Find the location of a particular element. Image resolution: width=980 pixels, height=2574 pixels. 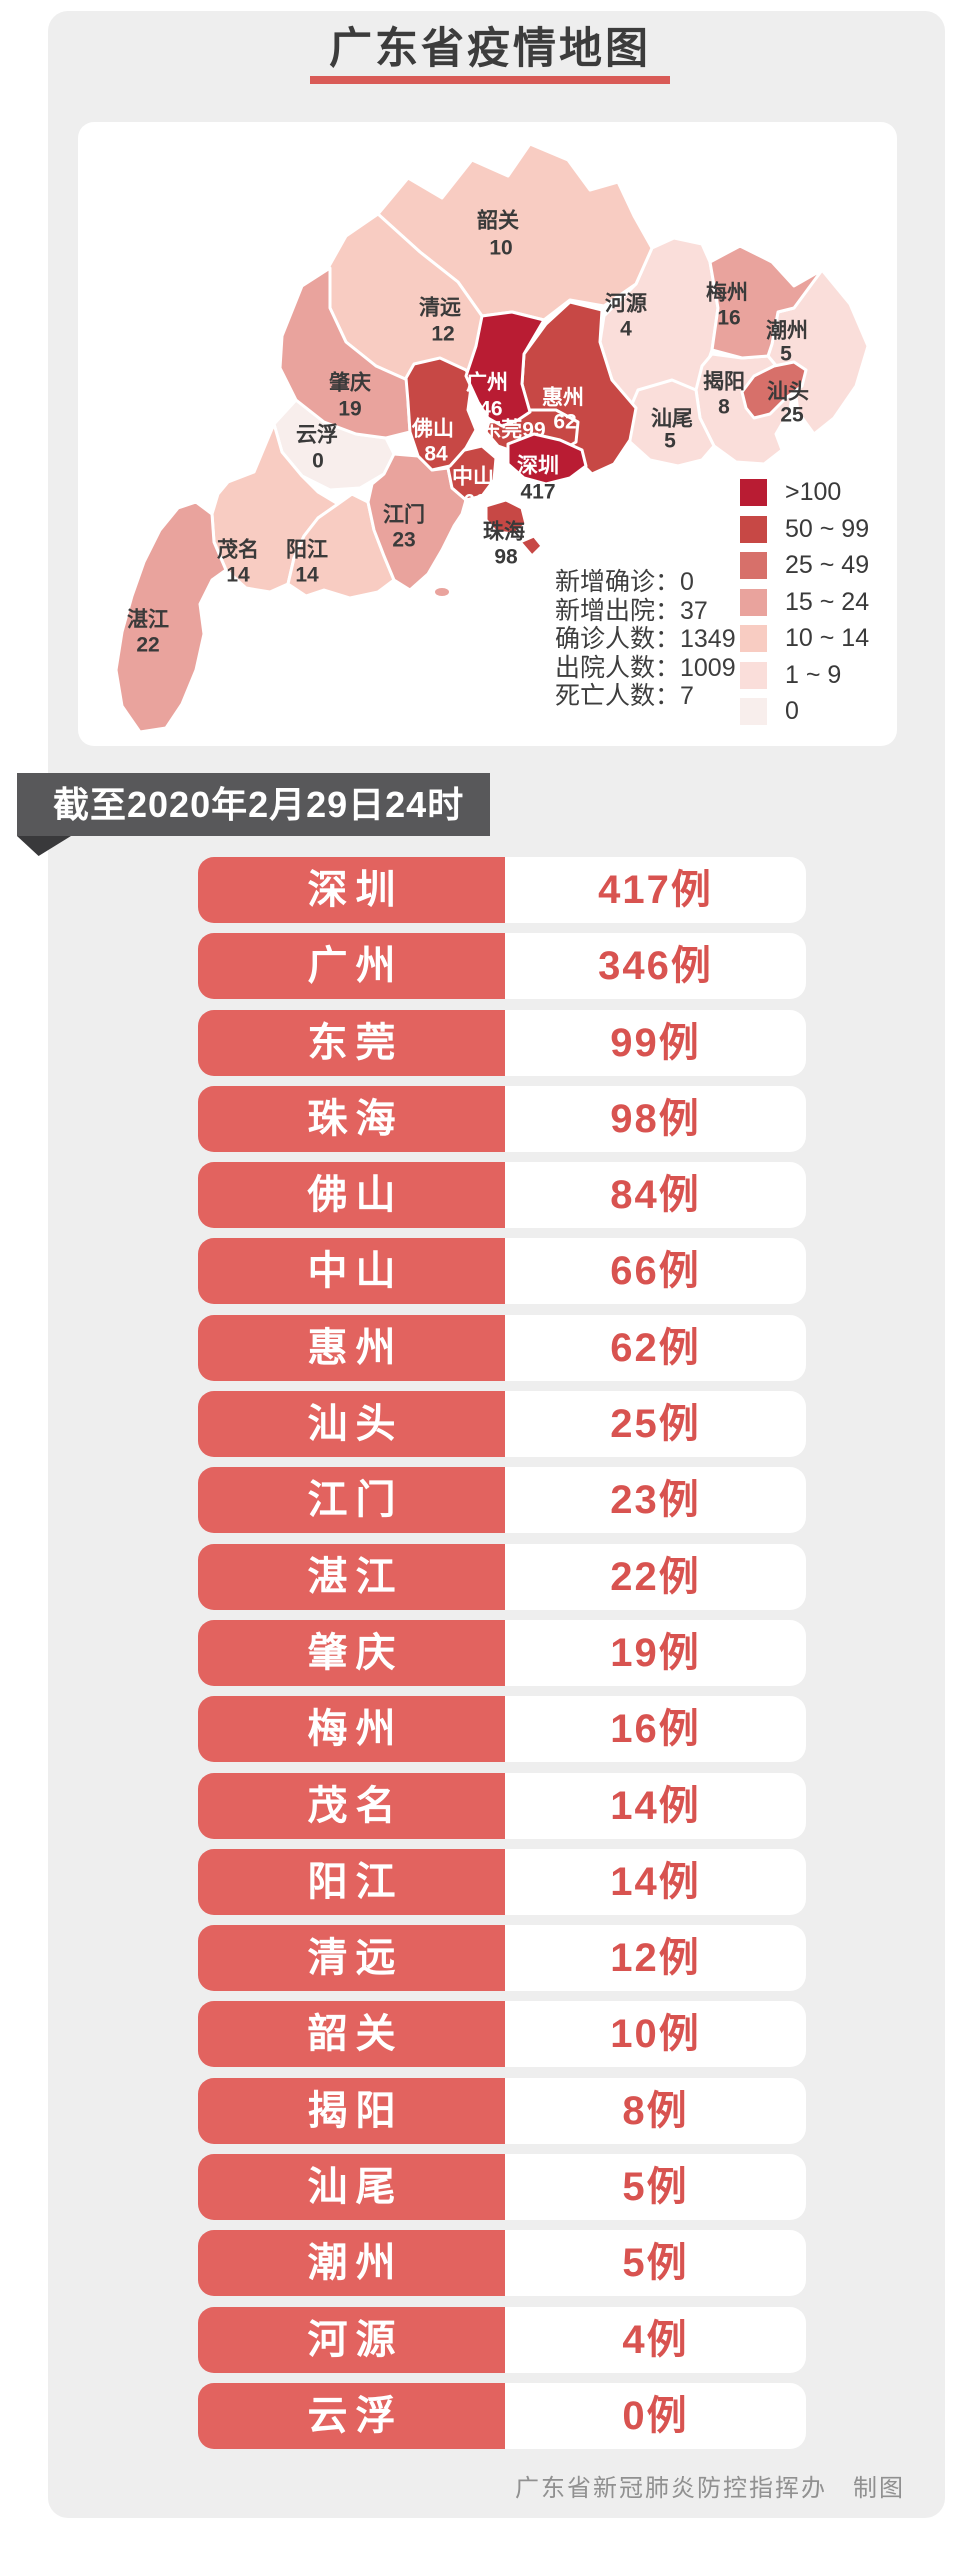

map-legend: >100 50 ~ 99 25 ~ 49 15 ~ 24 10 ~ 14 1 ~ 9 0 is located at coordinates (805, 606).